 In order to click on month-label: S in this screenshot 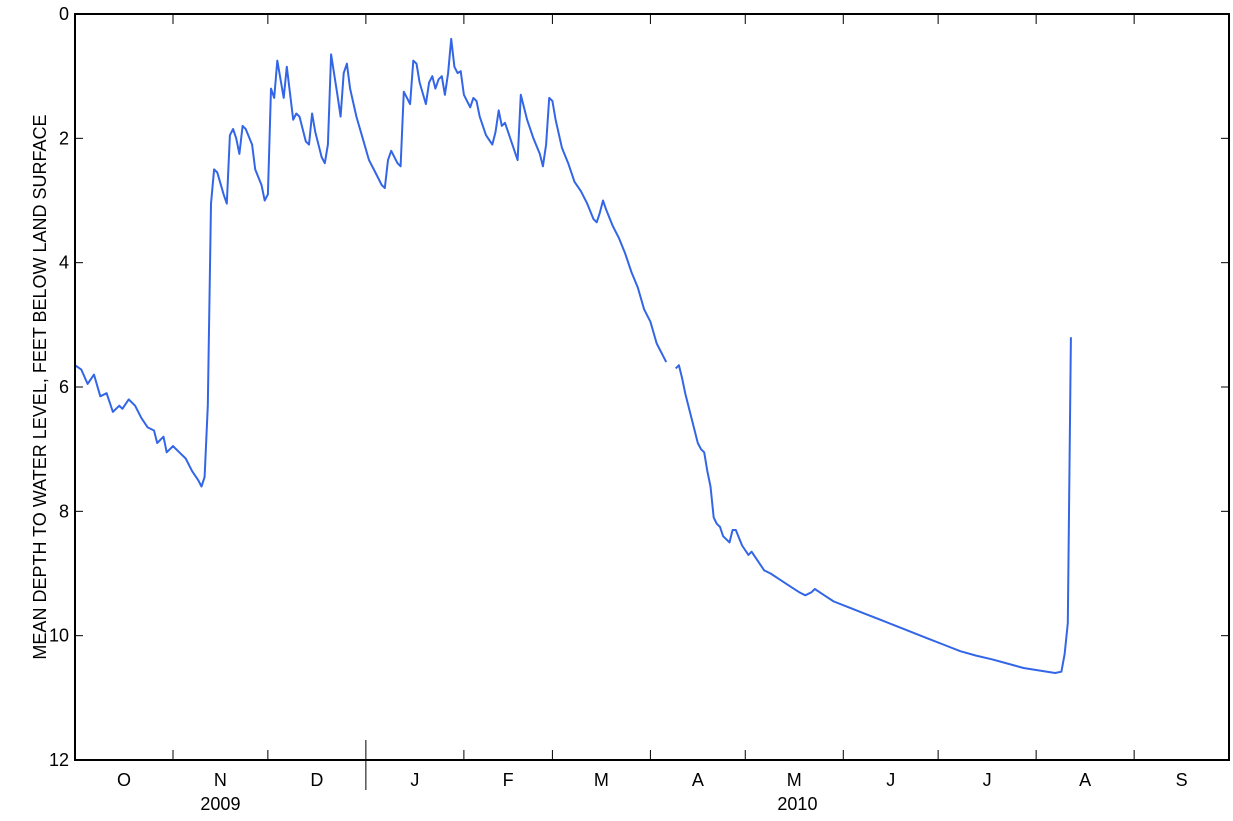, I will do `click(1182, 780)`.